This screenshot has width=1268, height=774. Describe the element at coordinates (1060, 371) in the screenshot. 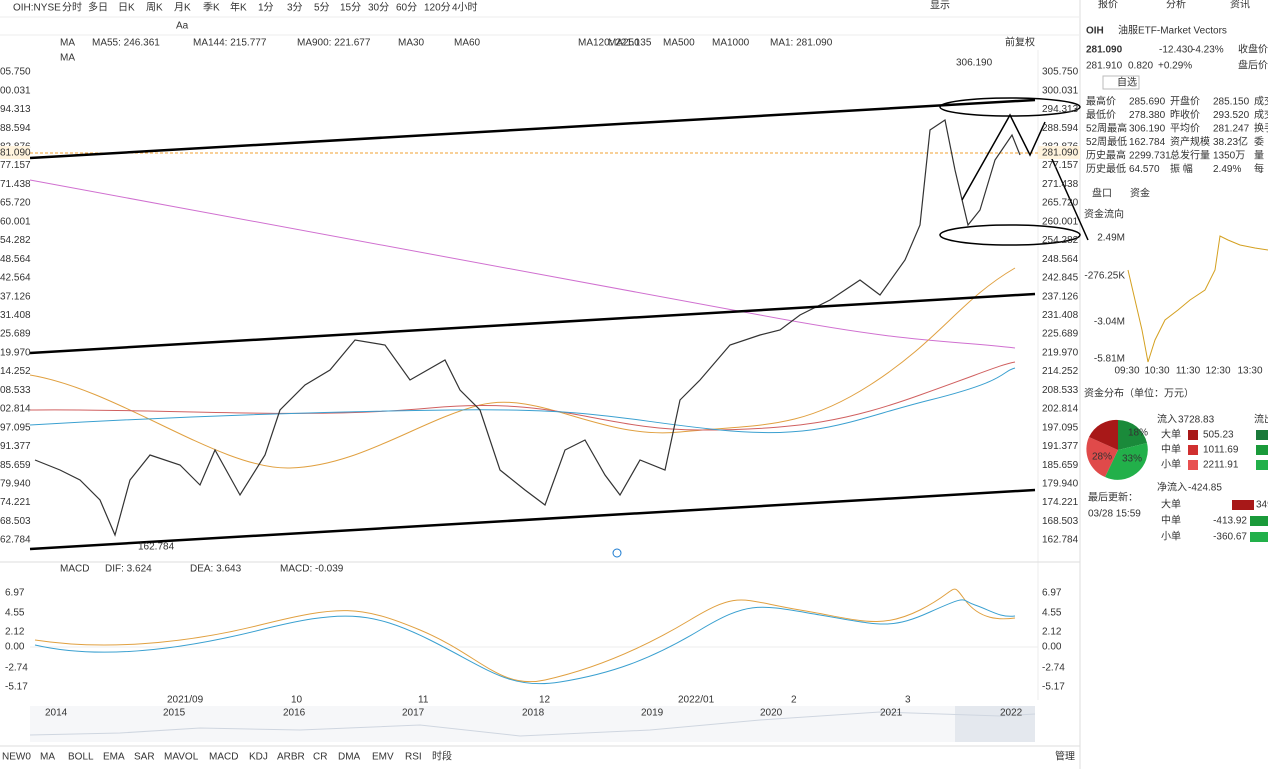

I see `price-tick-label: 214.252` at that location.